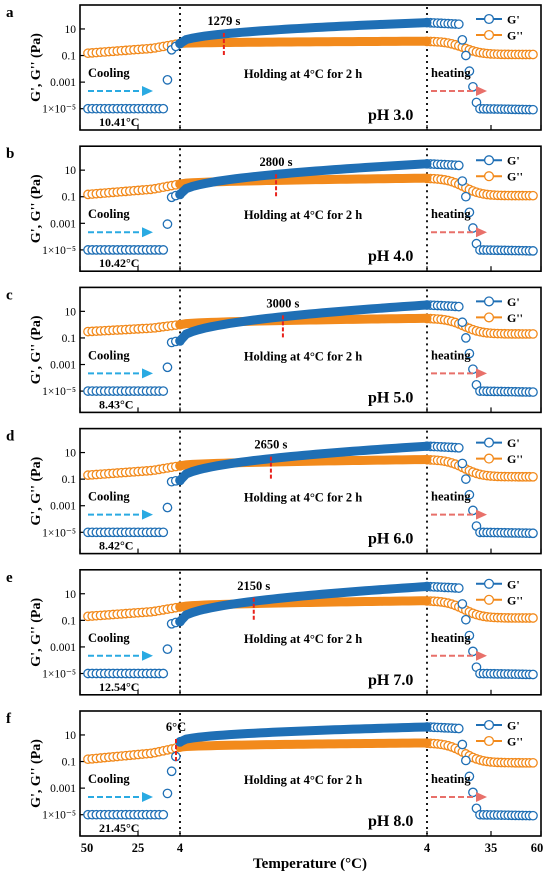 This screenshot has width=550, height=878. Describe the element at coordinates (310, 864) in the screenshot. I see `x-axis-label: Temperature (°C)` at that location.